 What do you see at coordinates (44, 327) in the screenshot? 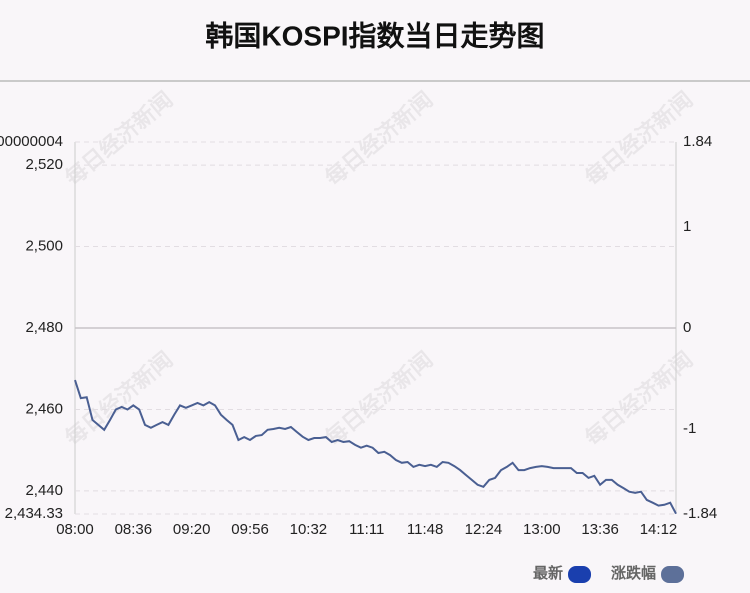
I see `y-tick-label: 2,480` at bounding box center [44, 327].